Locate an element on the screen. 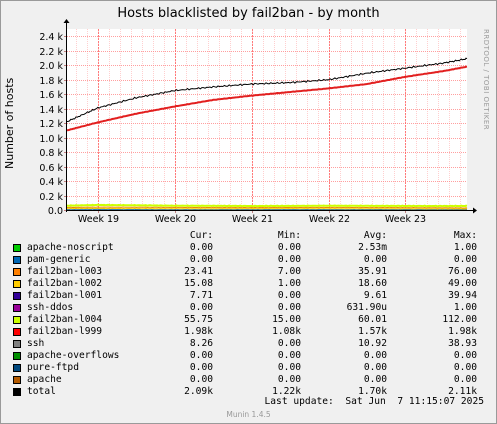  legend-min-value: 1.08k is located at coordinates (286, 331).